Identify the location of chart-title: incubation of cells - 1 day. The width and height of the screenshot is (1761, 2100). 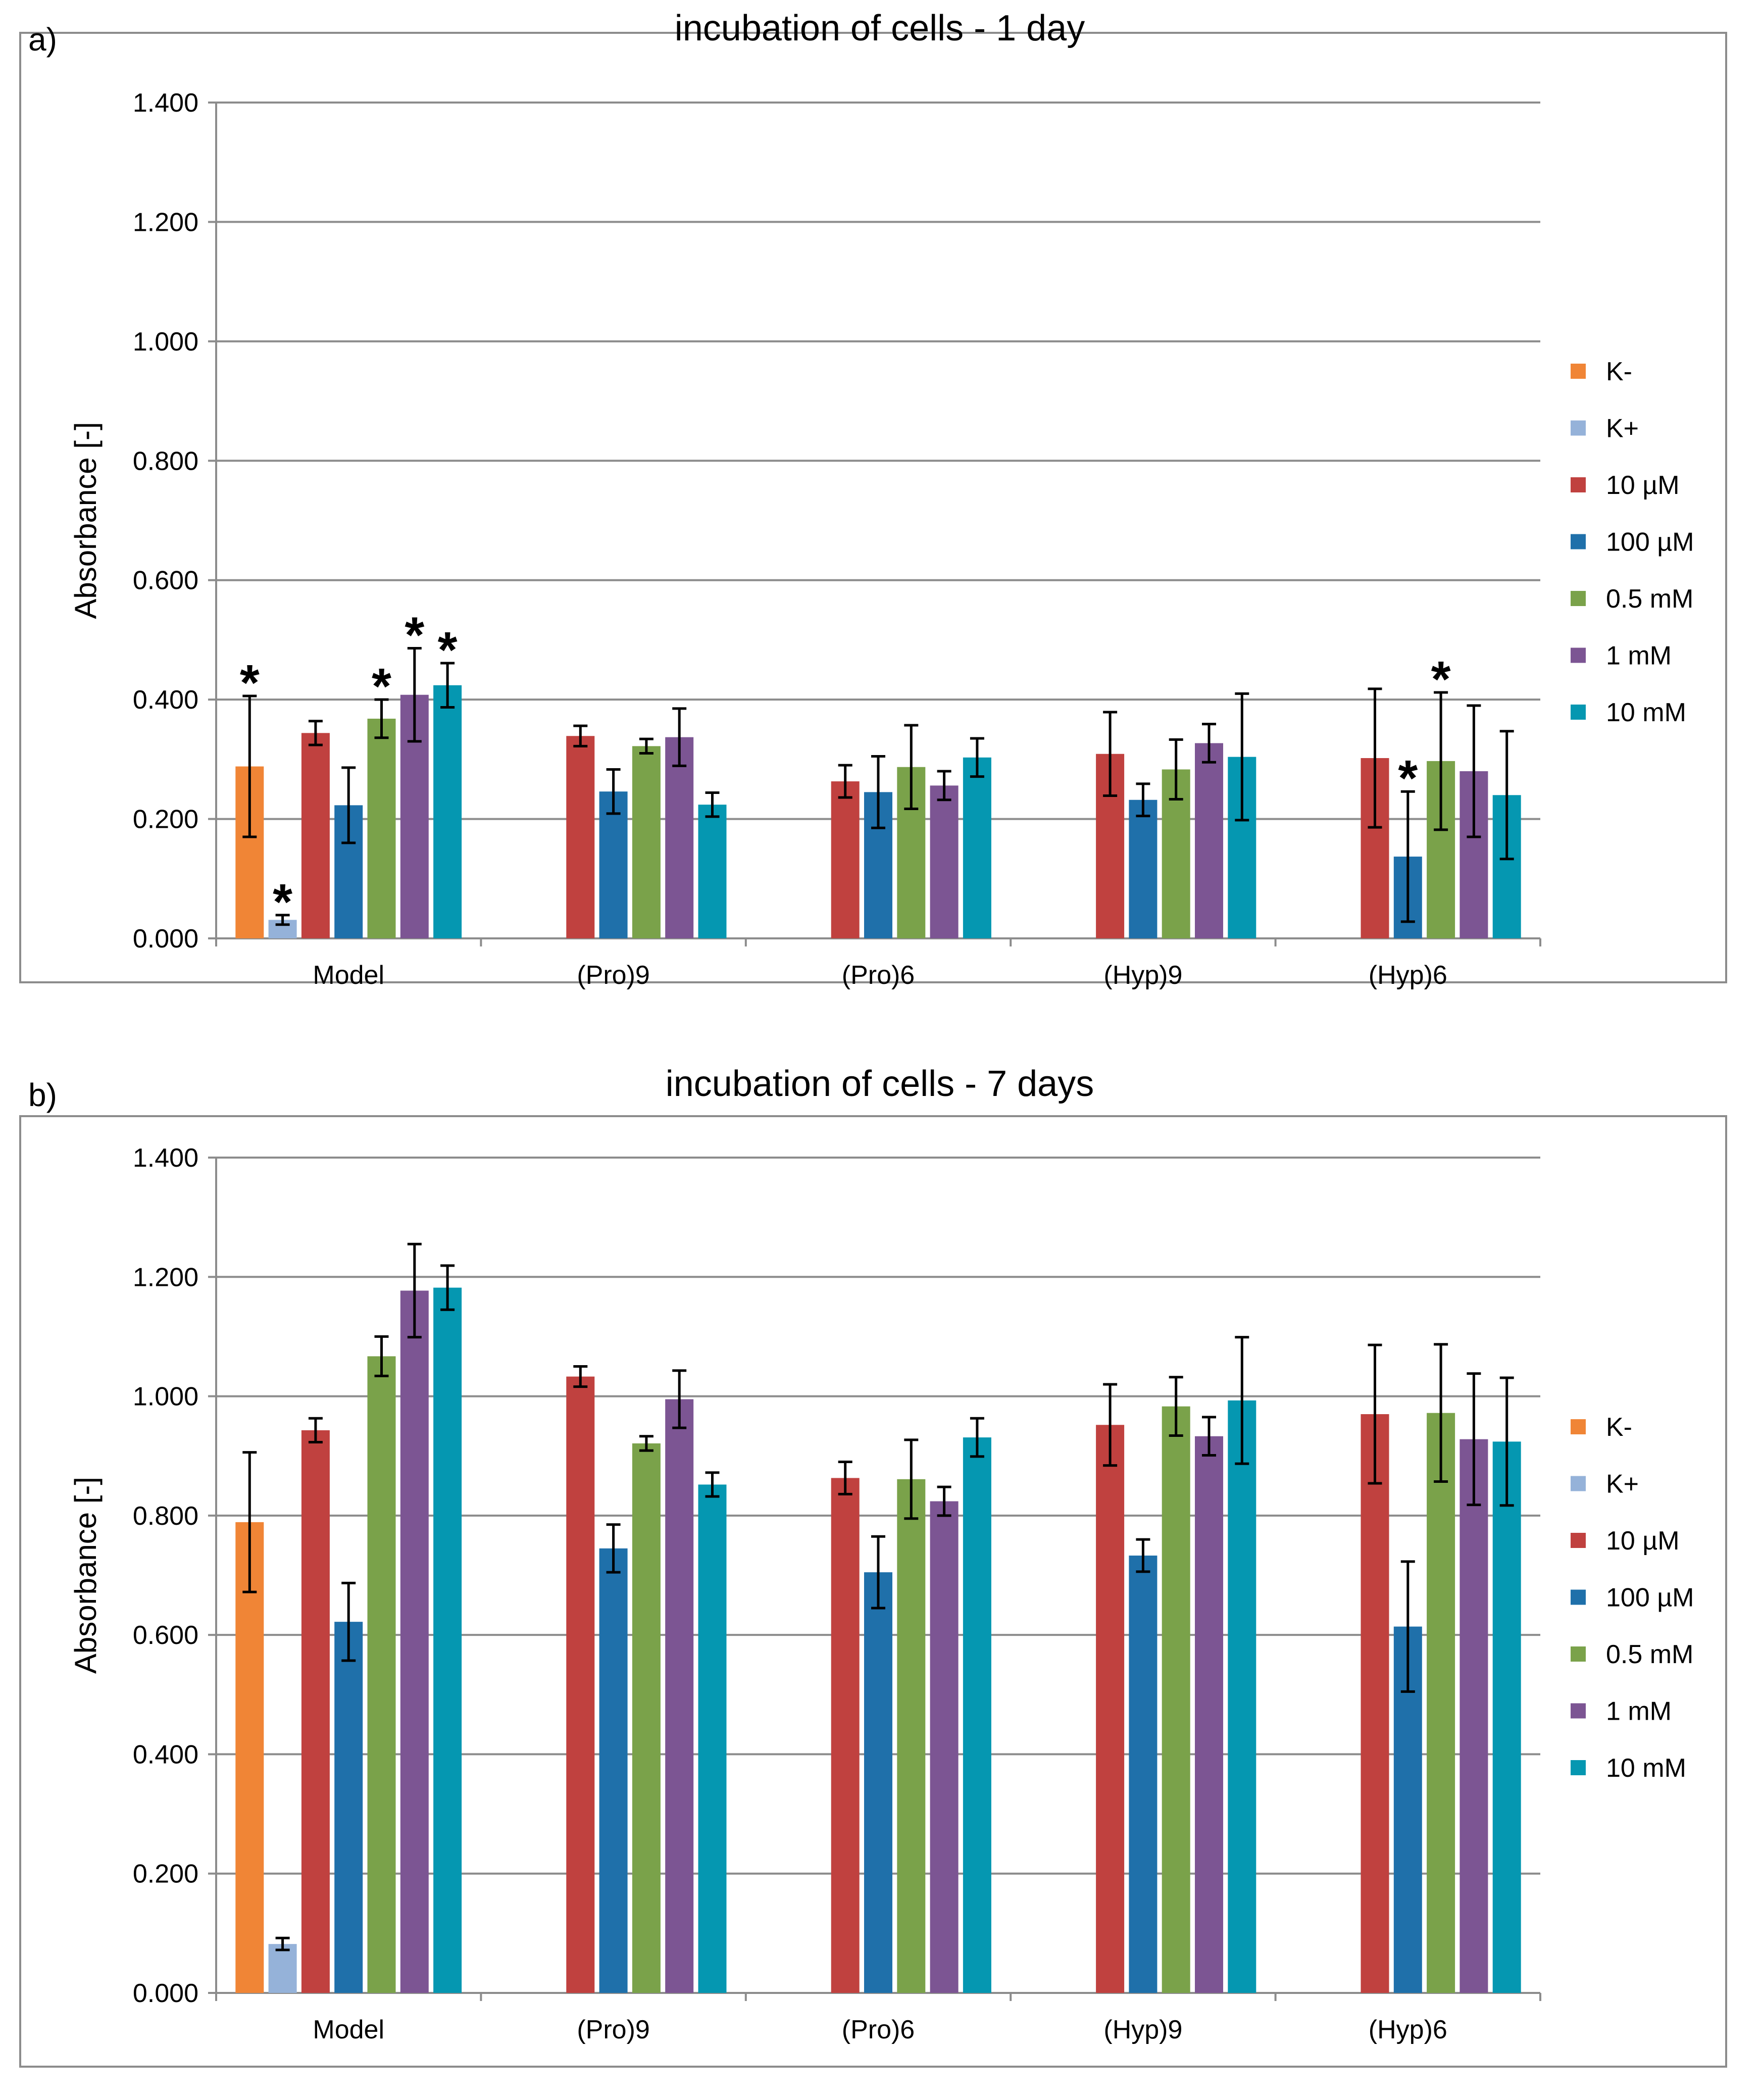
(880, 28).